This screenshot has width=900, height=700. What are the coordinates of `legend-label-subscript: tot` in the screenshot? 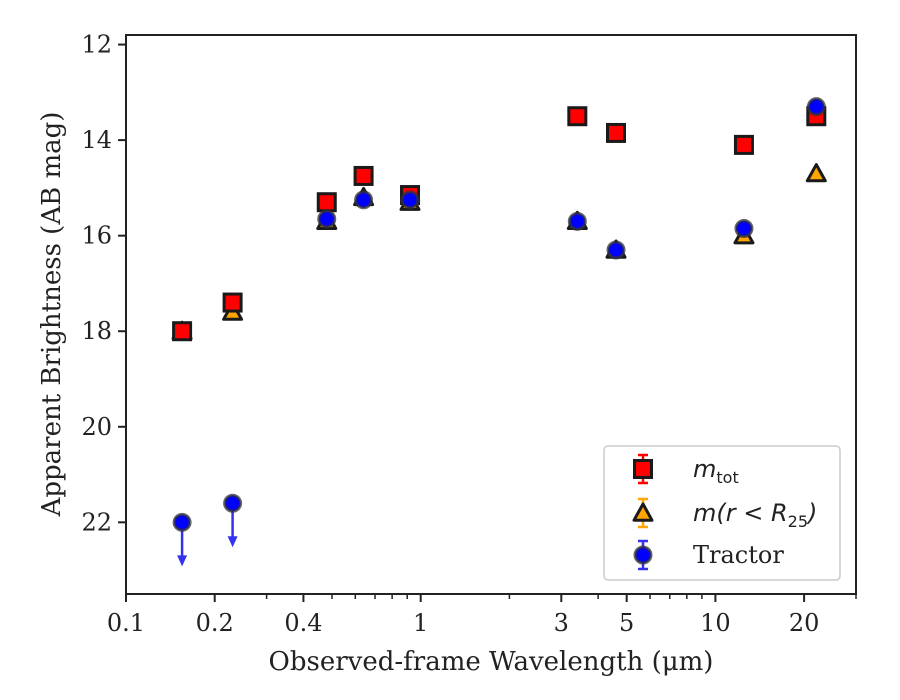 It's located at (727, 477).